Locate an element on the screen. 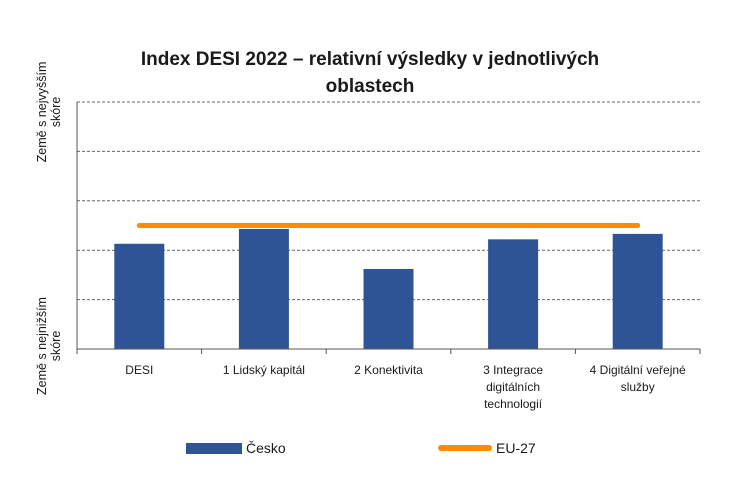  legend-label-cesko: Česko is located at coordinates (266, 448).